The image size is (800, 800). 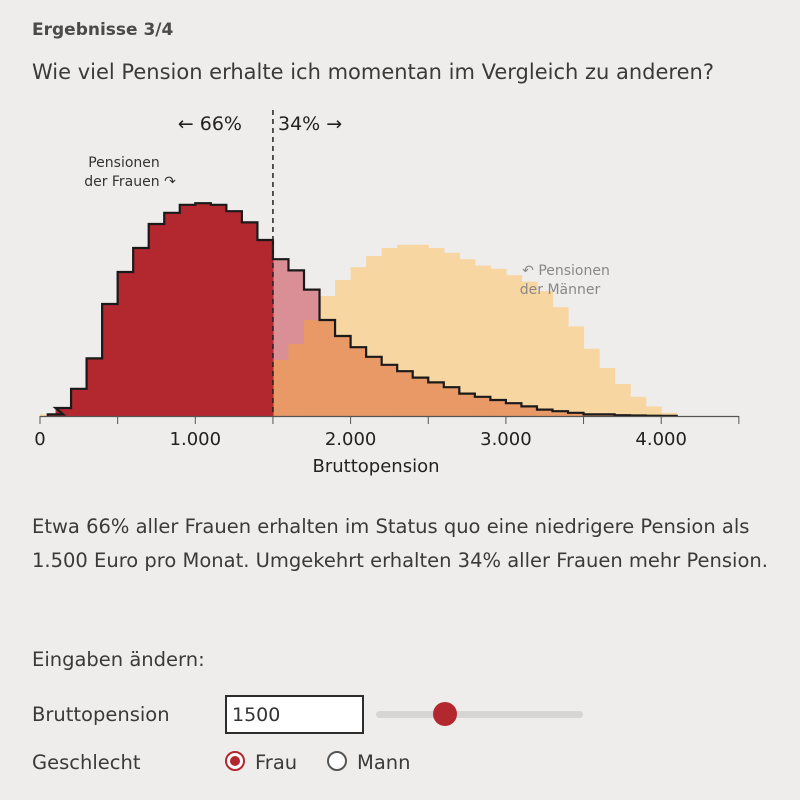 What do you see at coordinates (235, 761) in the screenshot?
I see `radio-frau` at bounding box center [235, 761].